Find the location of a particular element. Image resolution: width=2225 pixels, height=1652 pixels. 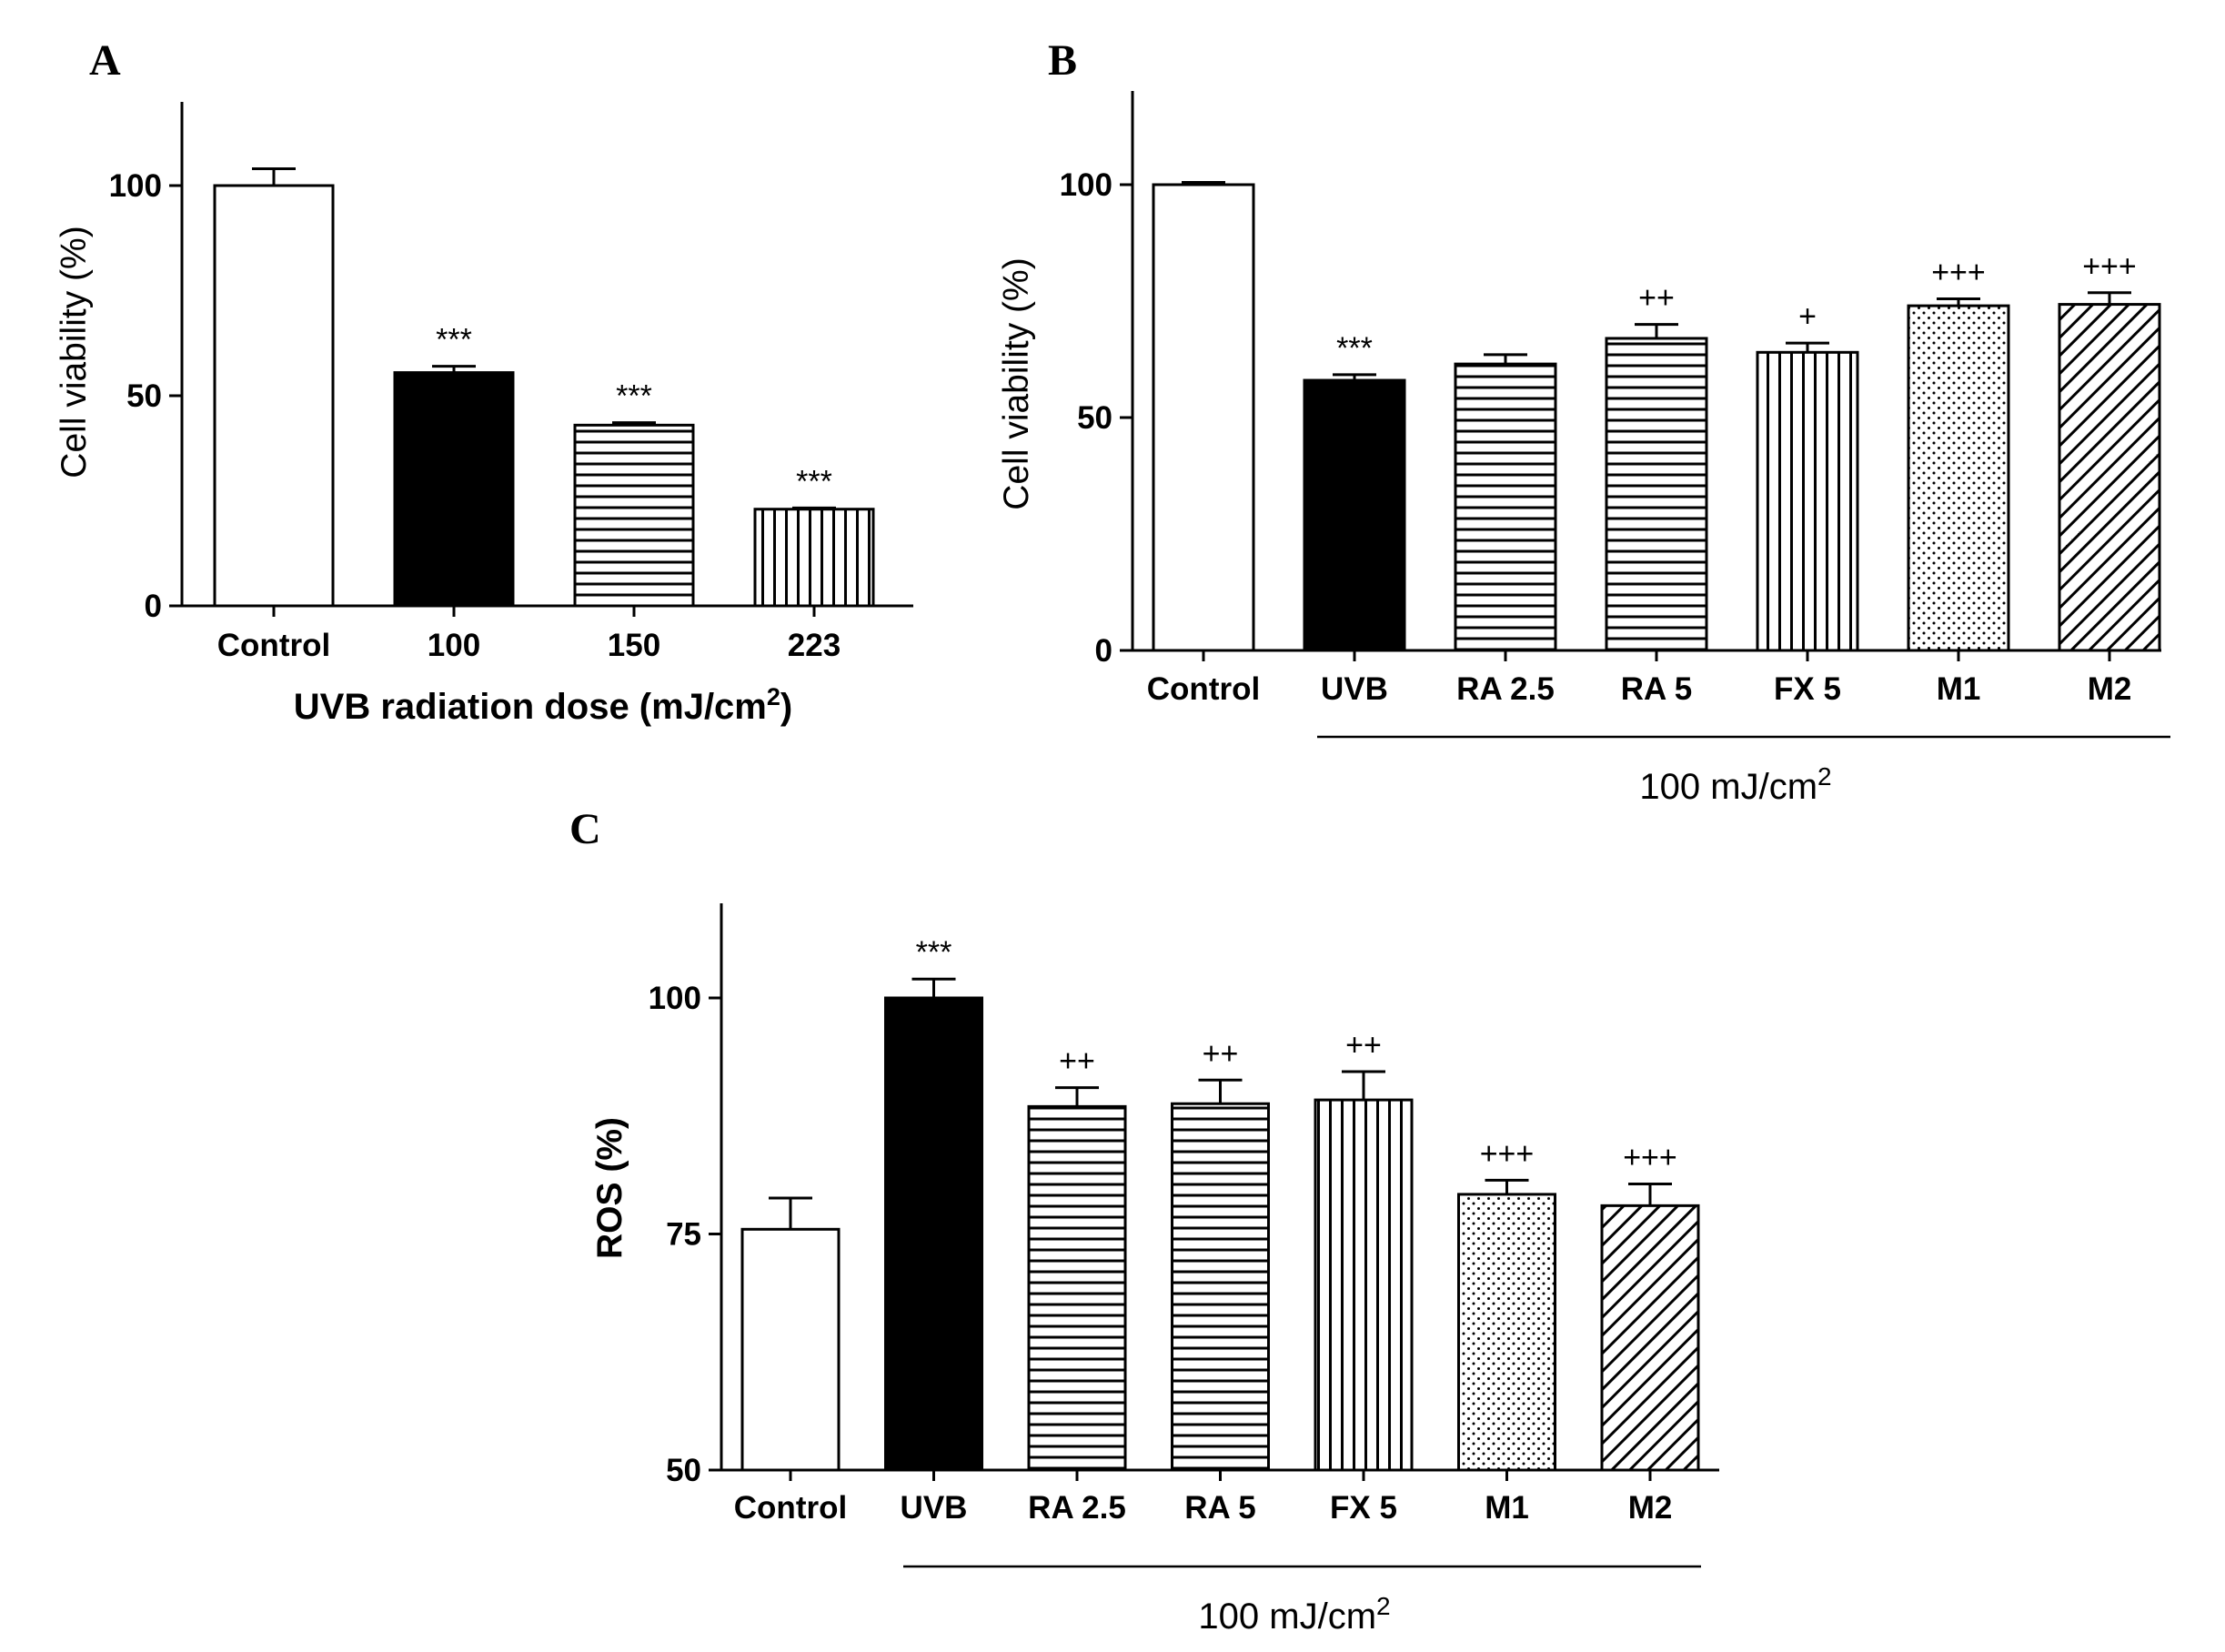

panel-c-y-tick-label: 50 is located at coordinates (683, 1470).